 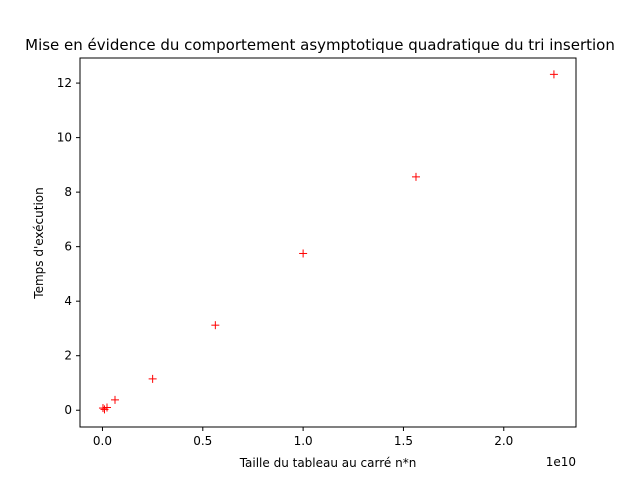 What do you see at coordinates (64, 83) in the screenshot?
I see `y-tick-label: 12` at bounding box center [64, 83].